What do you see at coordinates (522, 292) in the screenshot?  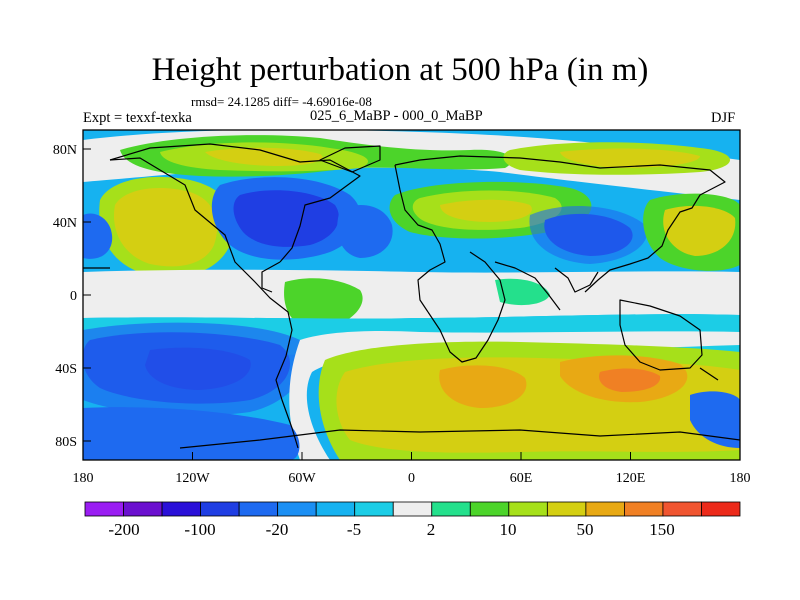 I see `tropical-green-africa` at bounding box center [522, 292].